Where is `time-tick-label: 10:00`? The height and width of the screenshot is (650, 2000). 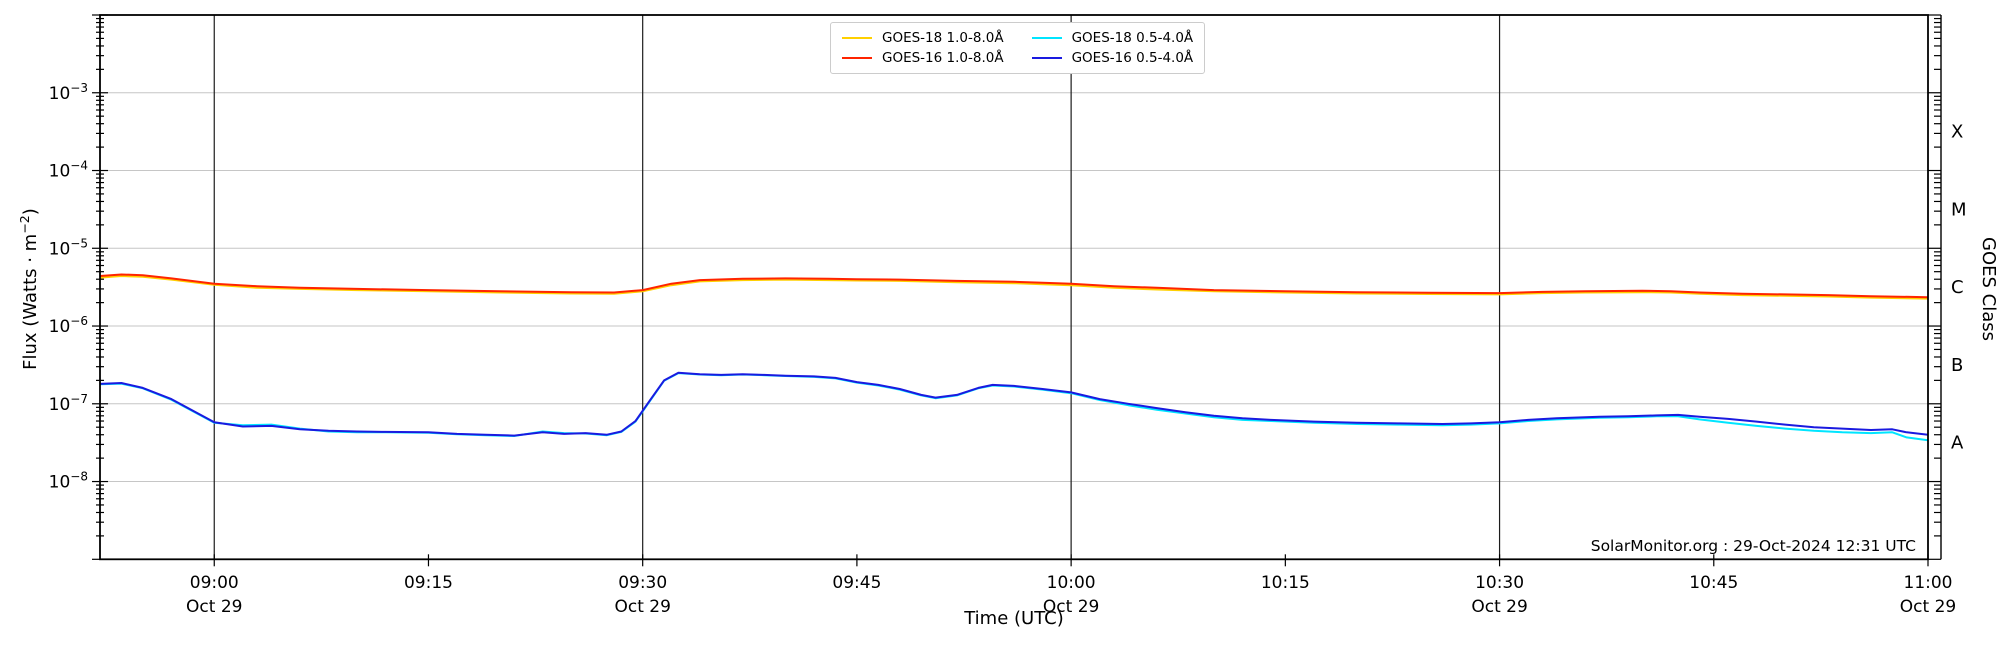 time-tick-label: 10:00 is located at coordinates (1071, 583).